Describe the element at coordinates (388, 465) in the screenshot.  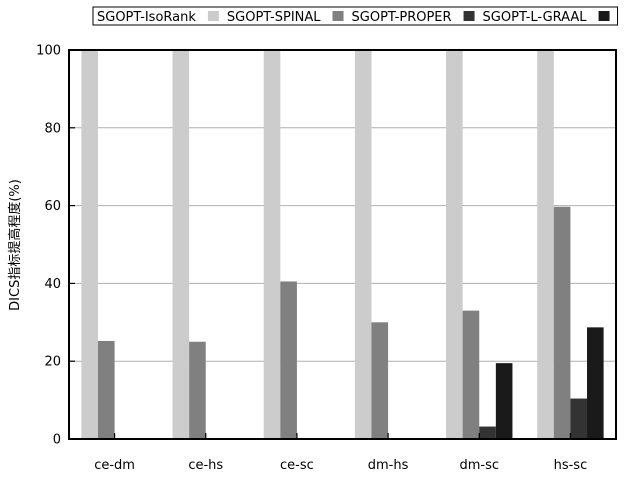
I see `x-tick-label: dm-hs` at that location.